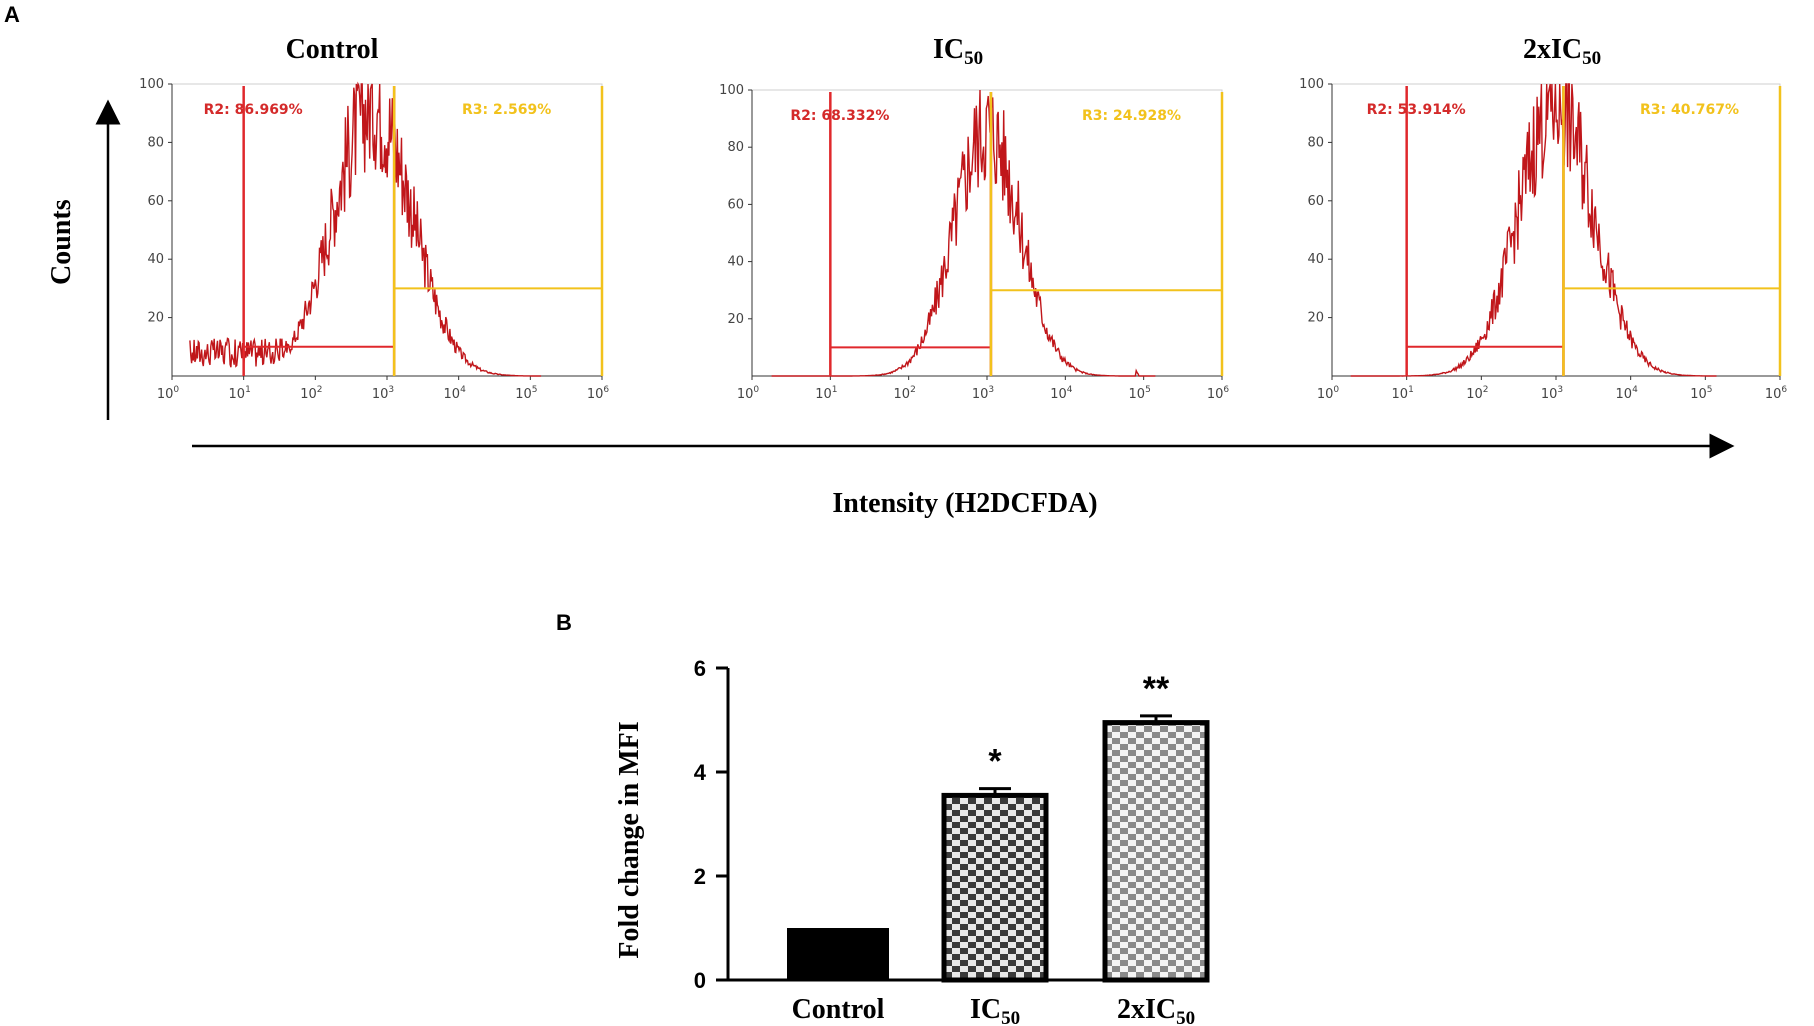  I want to click on histogram-title: 2xIC50, so click(1562, 51).